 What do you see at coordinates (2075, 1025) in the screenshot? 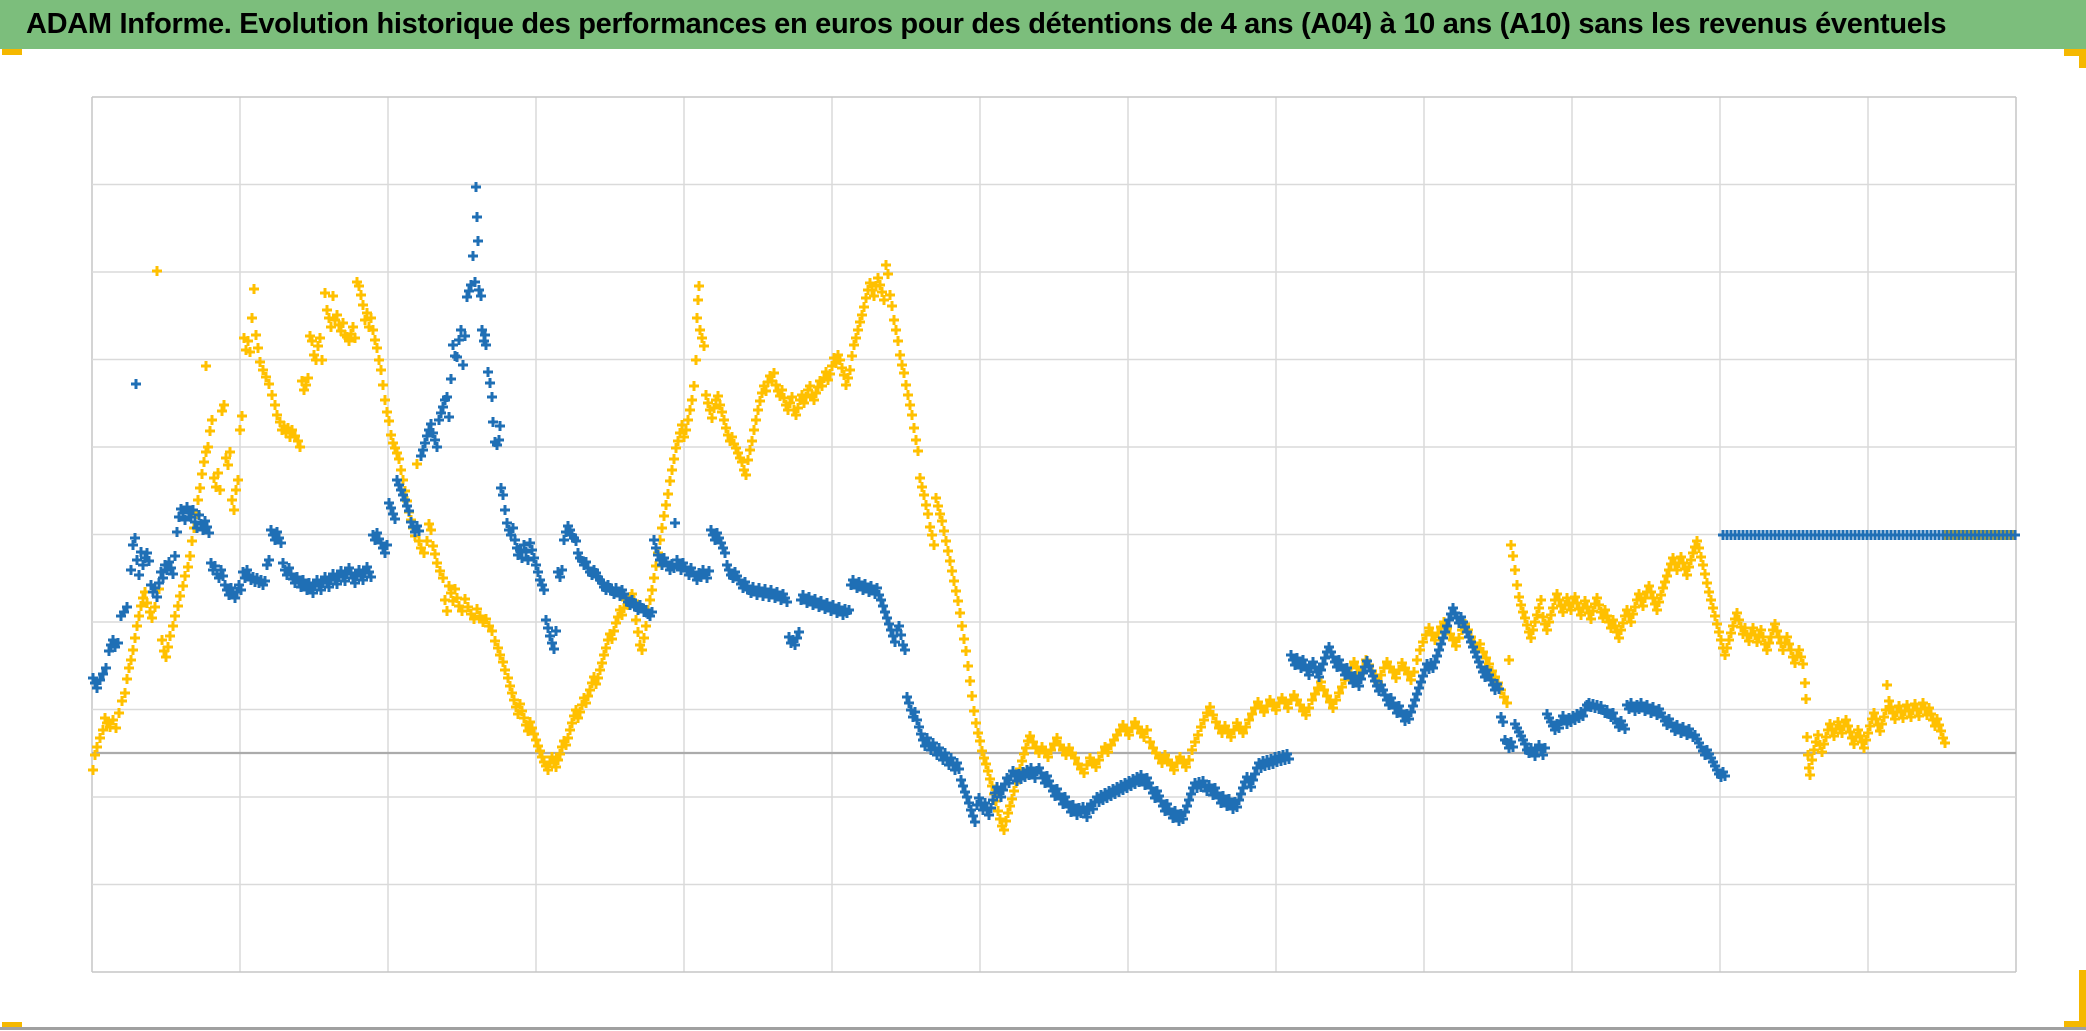
I see `corner-accent-bottom-right-horizontal` at bounding box center [2075, 1025].